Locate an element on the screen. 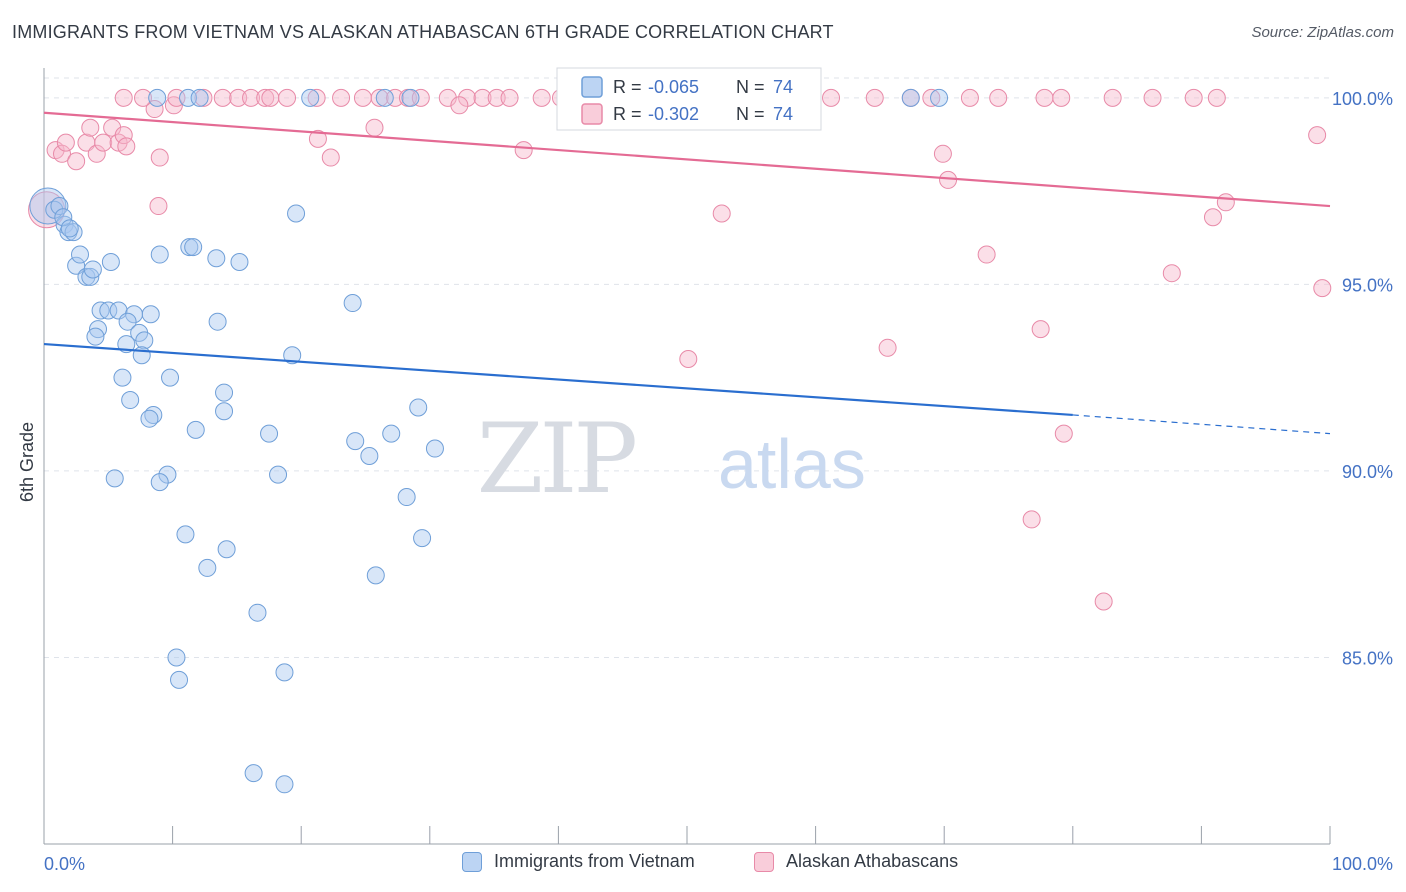 The height and width of the screenshot is (892, 1406). legend-swatch-pink is located at coordinates (764, 861).